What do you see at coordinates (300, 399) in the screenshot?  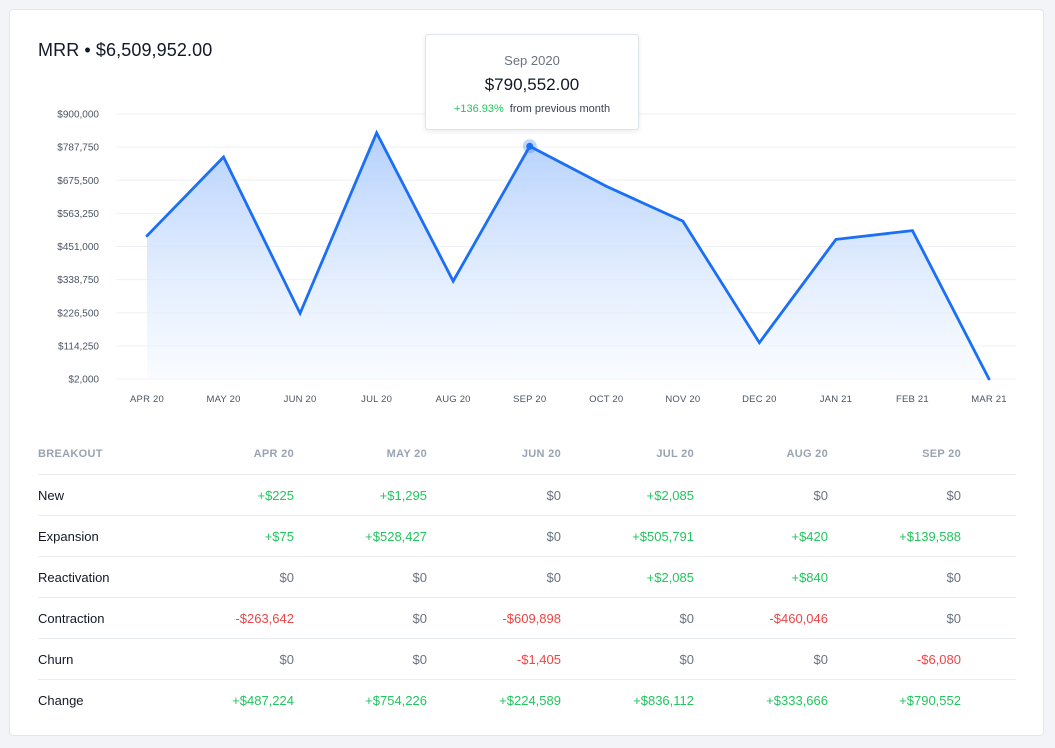 I see `x-tick-label: JUN 20` at bounding box center [300, 399].